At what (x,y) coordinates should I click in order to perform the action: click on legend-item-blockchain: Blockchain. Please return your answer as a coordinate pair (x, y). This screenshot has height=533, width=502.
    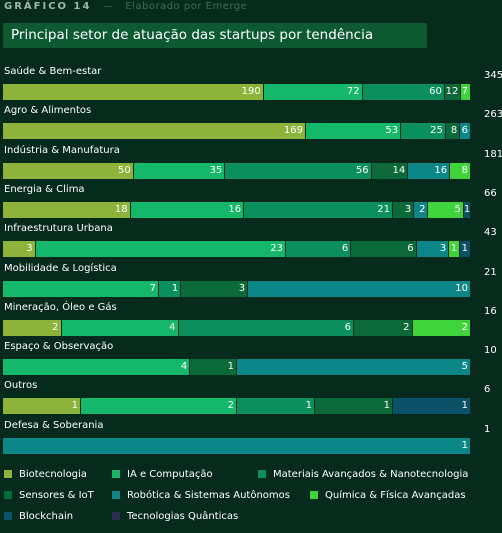
    Looking at the image, I should click on (38, 517).